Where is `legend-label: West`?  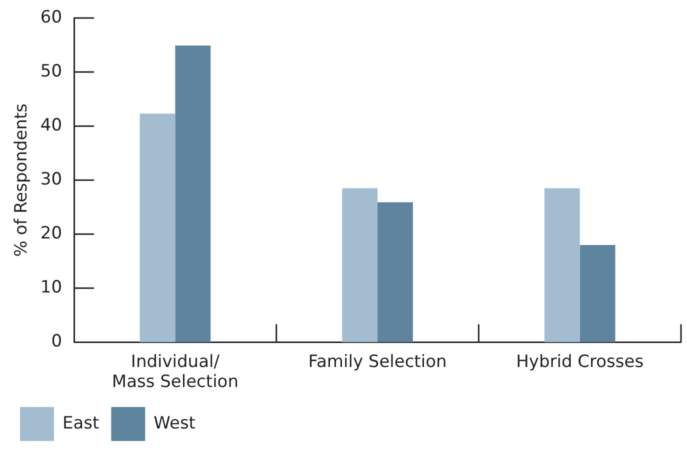
legend-label: West is located at coordinates (175, 423).